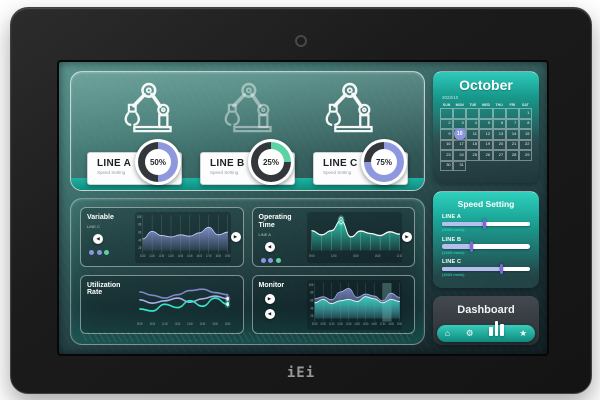 The image size is (600, 400). What do you see at coordinates (139, 248) in the screenshot?
I see `svg-text: 20` at bounding box center [139, 248].